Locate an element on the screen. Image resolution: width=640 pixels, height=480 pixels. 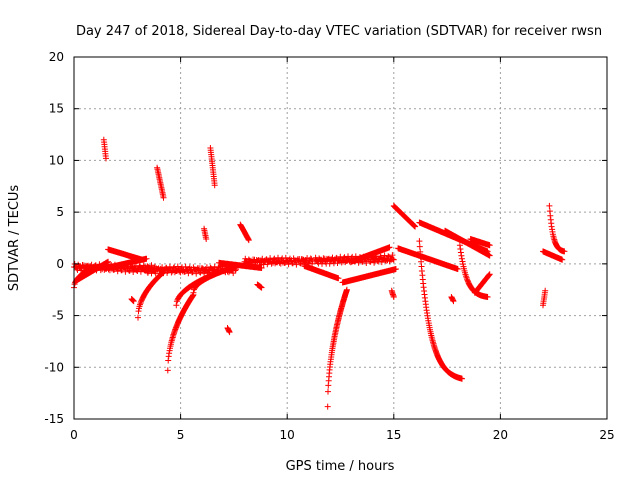
y-tick-label: 10 is located at coordinates (56, 160).